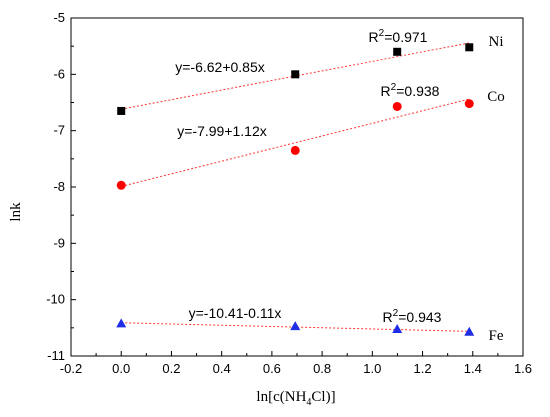  What do you see at coordinates (423, 368) in the screenshot?
I see `x-tick-label-7: 1.2` at bounding box center [423, 368].